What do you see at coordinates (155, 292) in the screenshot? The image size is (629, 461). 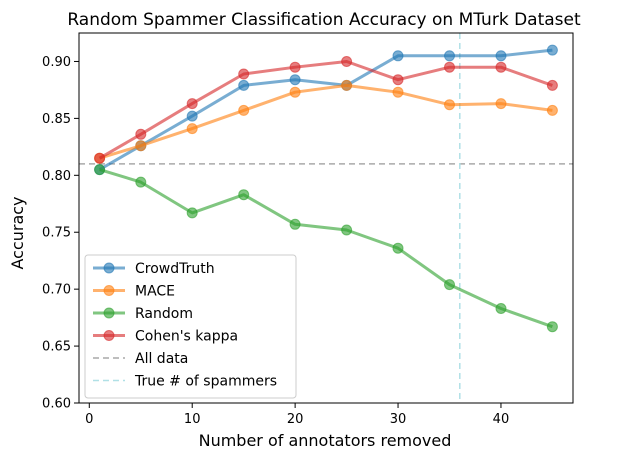 I see `legend-label: MACE` at bounding box center [155, 292].